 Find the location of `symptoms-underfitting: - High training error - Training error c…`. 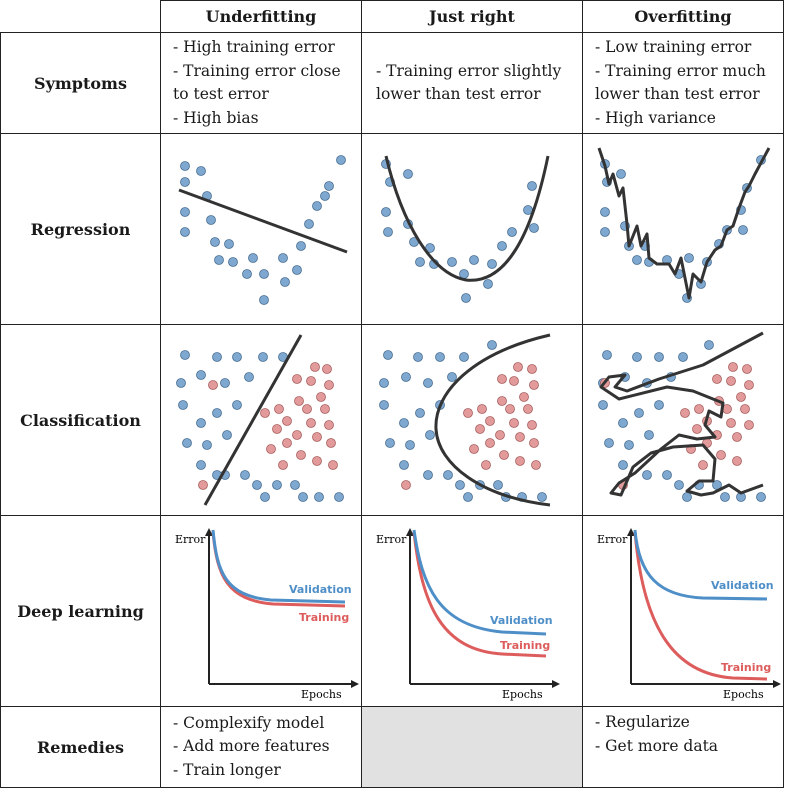

symptoms-underfitting: - High training error - Training error c… is located at coordinates (261, 83).